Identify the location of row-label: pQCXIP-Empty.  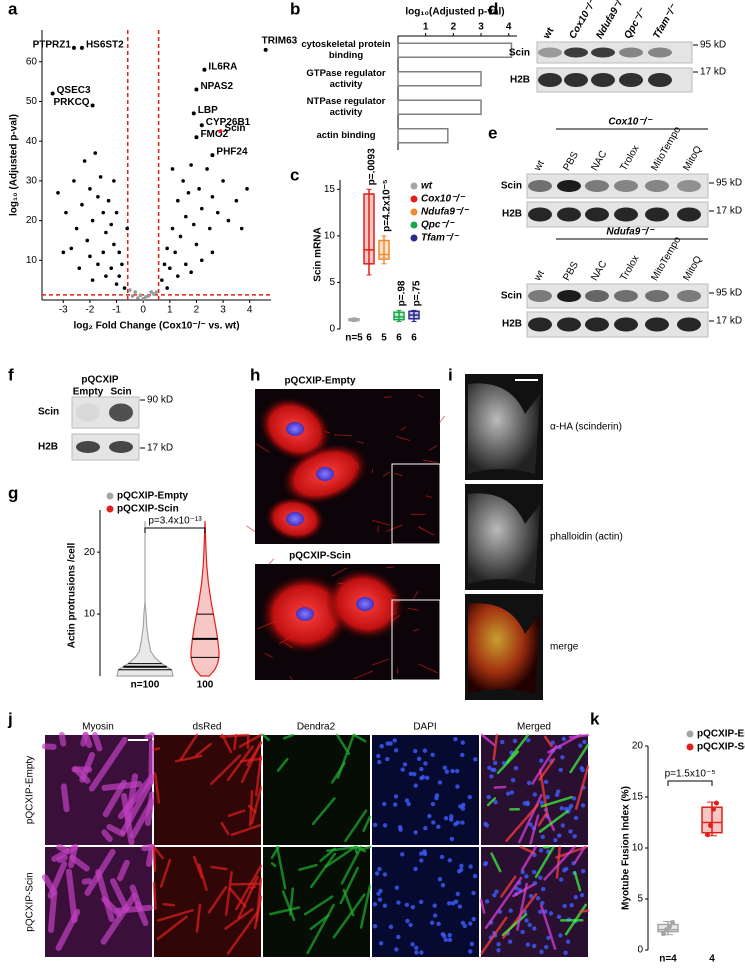
(30, 790).